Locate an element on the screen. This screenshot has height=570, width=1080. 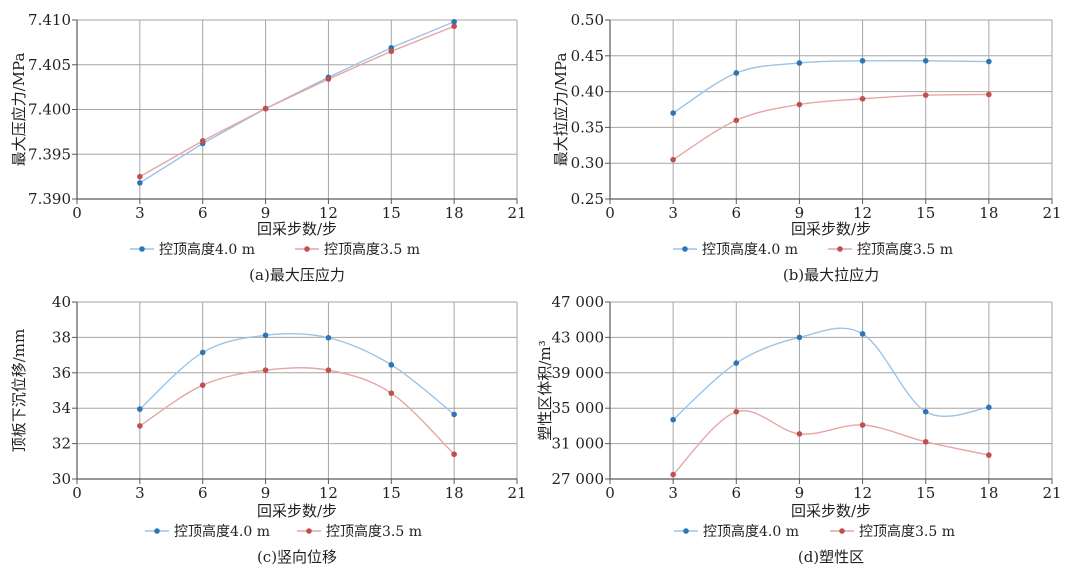
y-tick-label: 31 000 is located at coordinates (578, 444).